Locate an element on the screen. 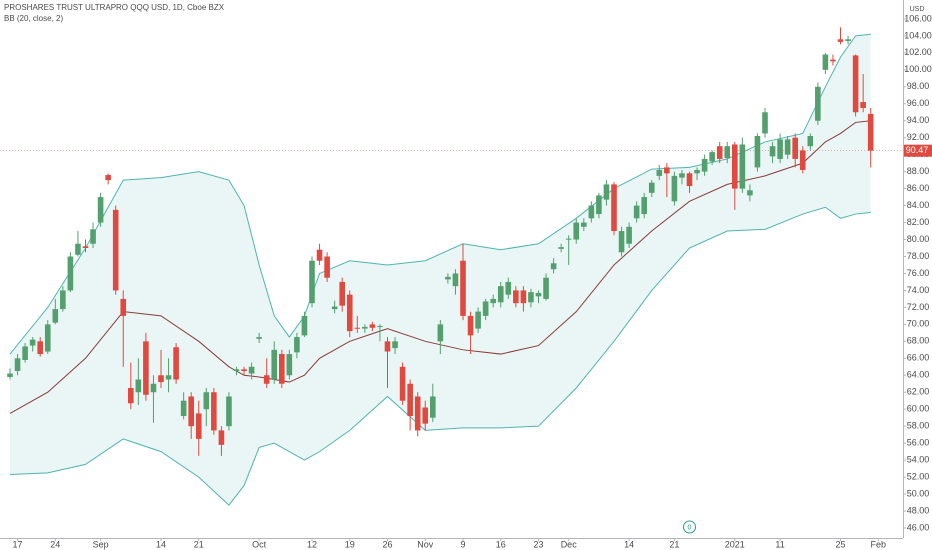  y-tick-label: 50.00 is located at coordinates (918, 493).